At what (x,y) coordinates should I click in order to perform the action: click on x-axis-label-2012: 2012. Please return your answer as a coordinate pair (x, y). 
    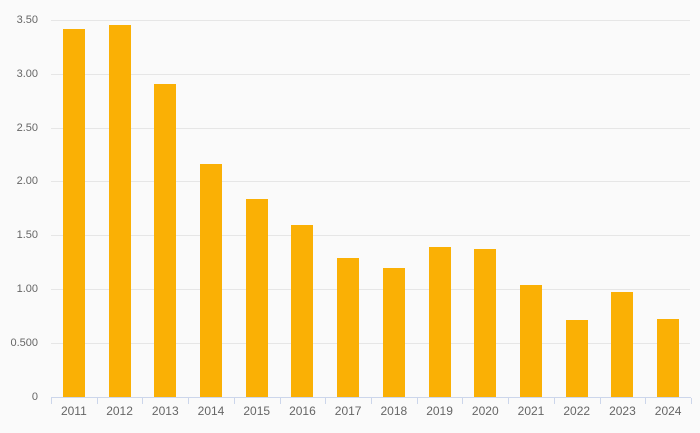
    Looking at the image, I should click on (119, 411).